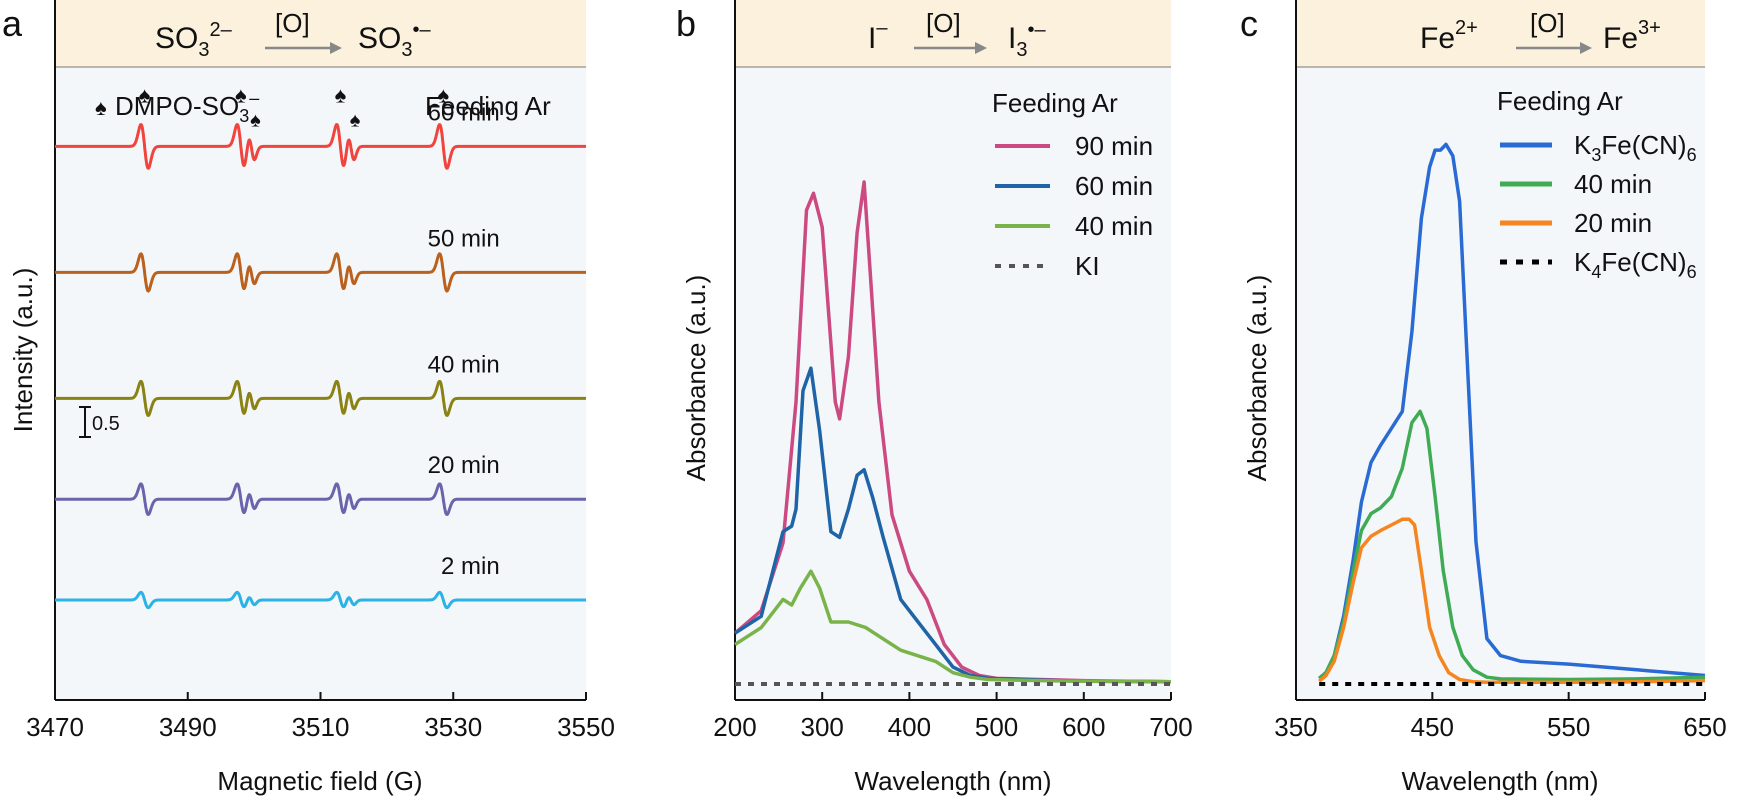 The width and height of the screenshot is (1749, 801). I want to click on panel-b-legend-label: 90 min, so click(1114, 146).